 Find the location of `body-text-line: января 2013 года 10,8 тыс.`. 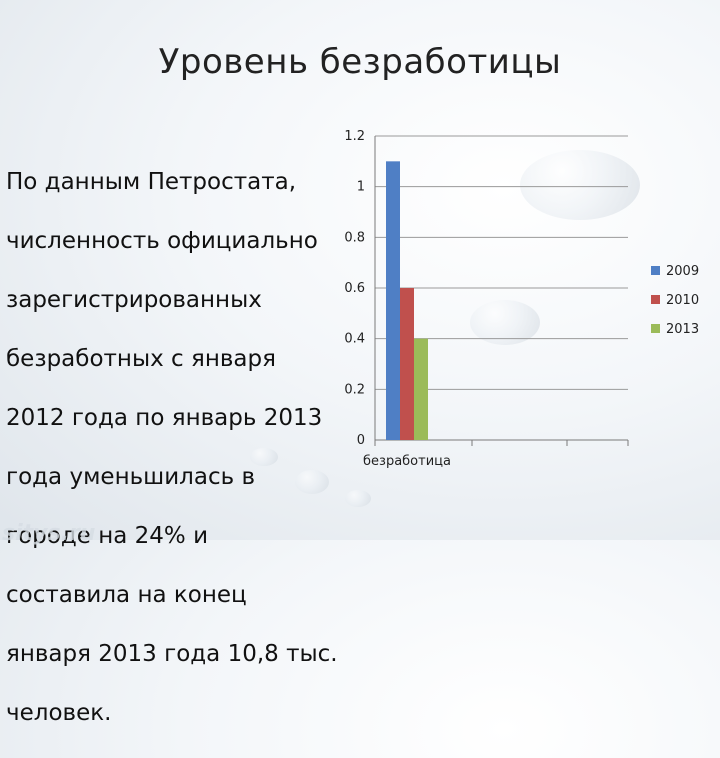

body-text-line: января 2013 года 10,8 тыс. is located at coordinates (172, 653).